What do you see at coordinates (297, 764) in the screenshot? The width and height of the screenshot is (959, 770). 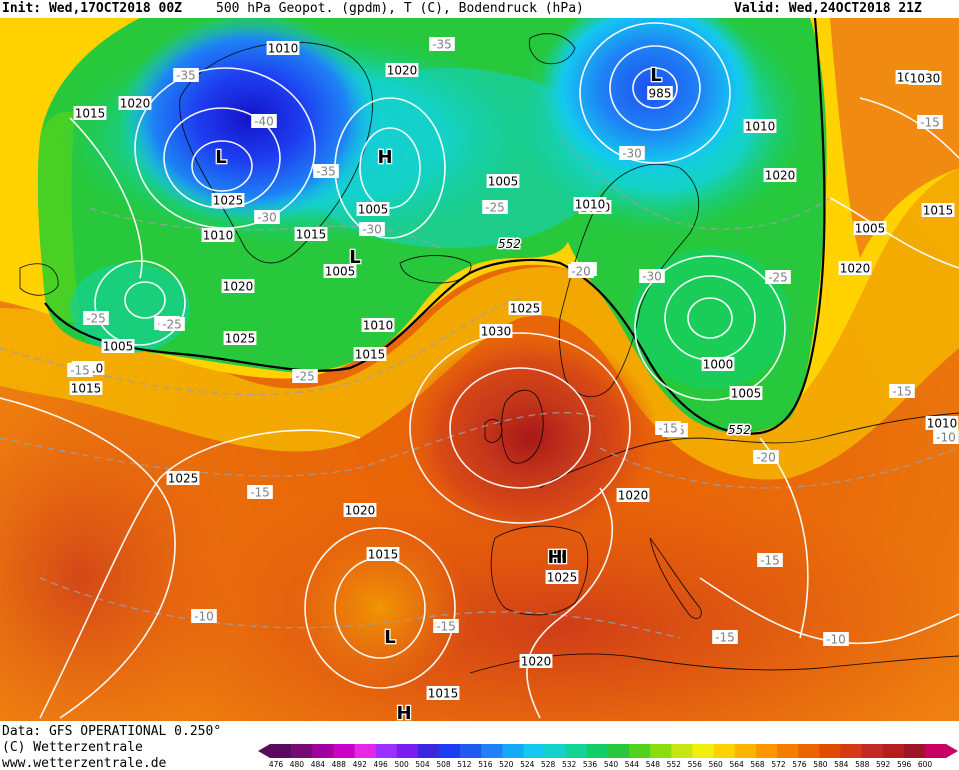 I see `legend-tick-label: 480` at bounding box center [297, 764].